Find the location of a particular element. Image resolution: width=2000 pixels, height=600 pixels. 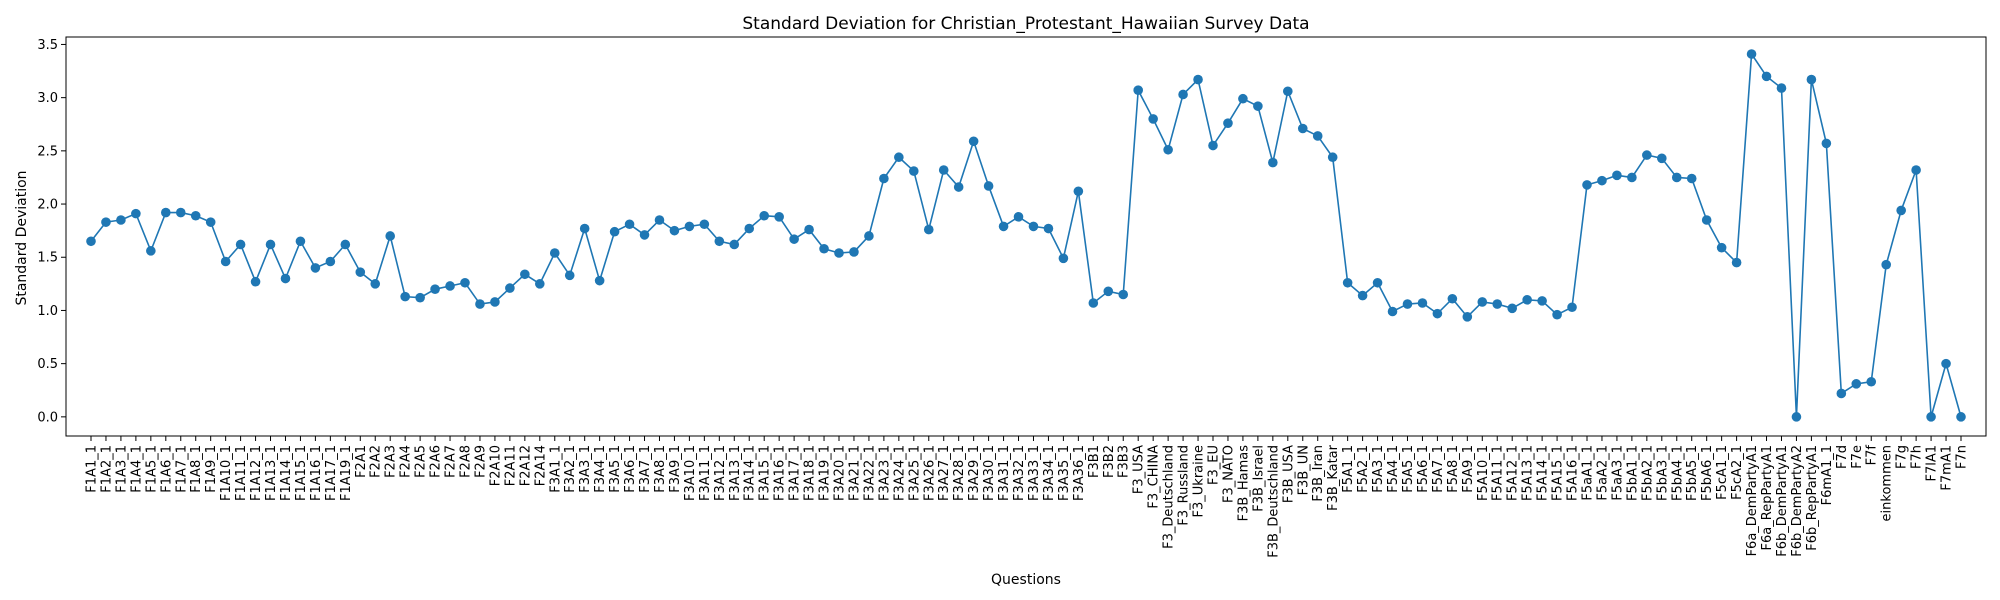

x-tick-label: F2A7 is located at coordinates (451, 461).